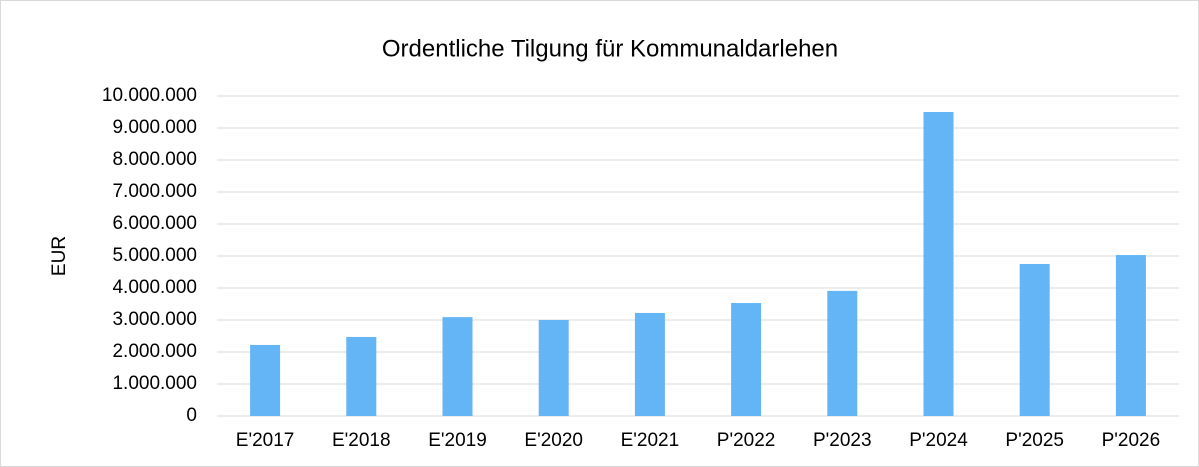 The height and width of the screenshot is (467, 1199). What do you see at coordinates (154, 223) in the screenshot?
I see `y-tick-label: 6.000.000` at bounding box center [154, 223].